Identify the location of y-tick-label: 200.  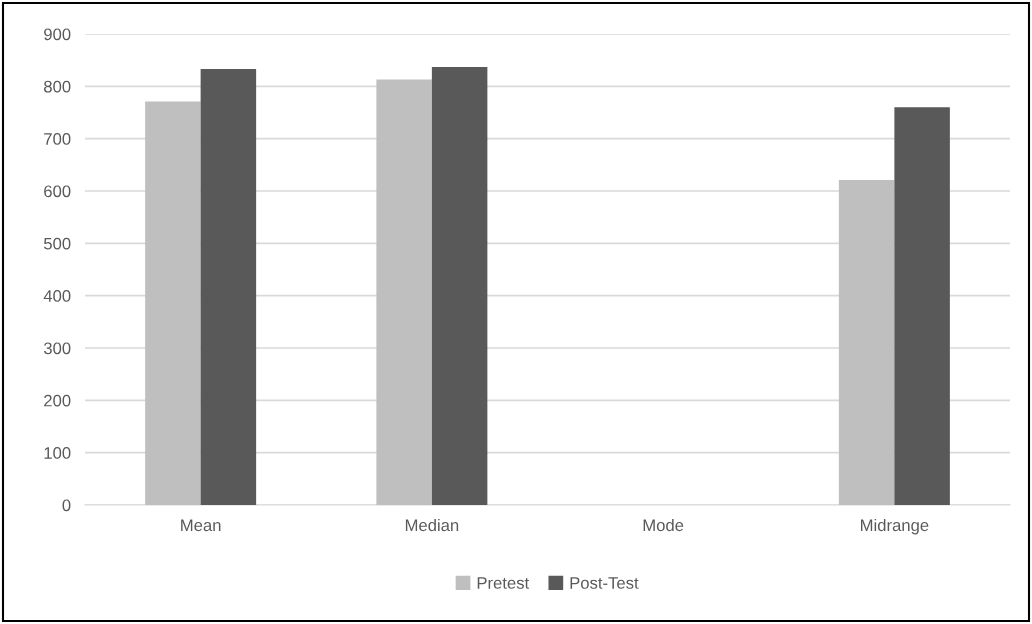
(57, 400).